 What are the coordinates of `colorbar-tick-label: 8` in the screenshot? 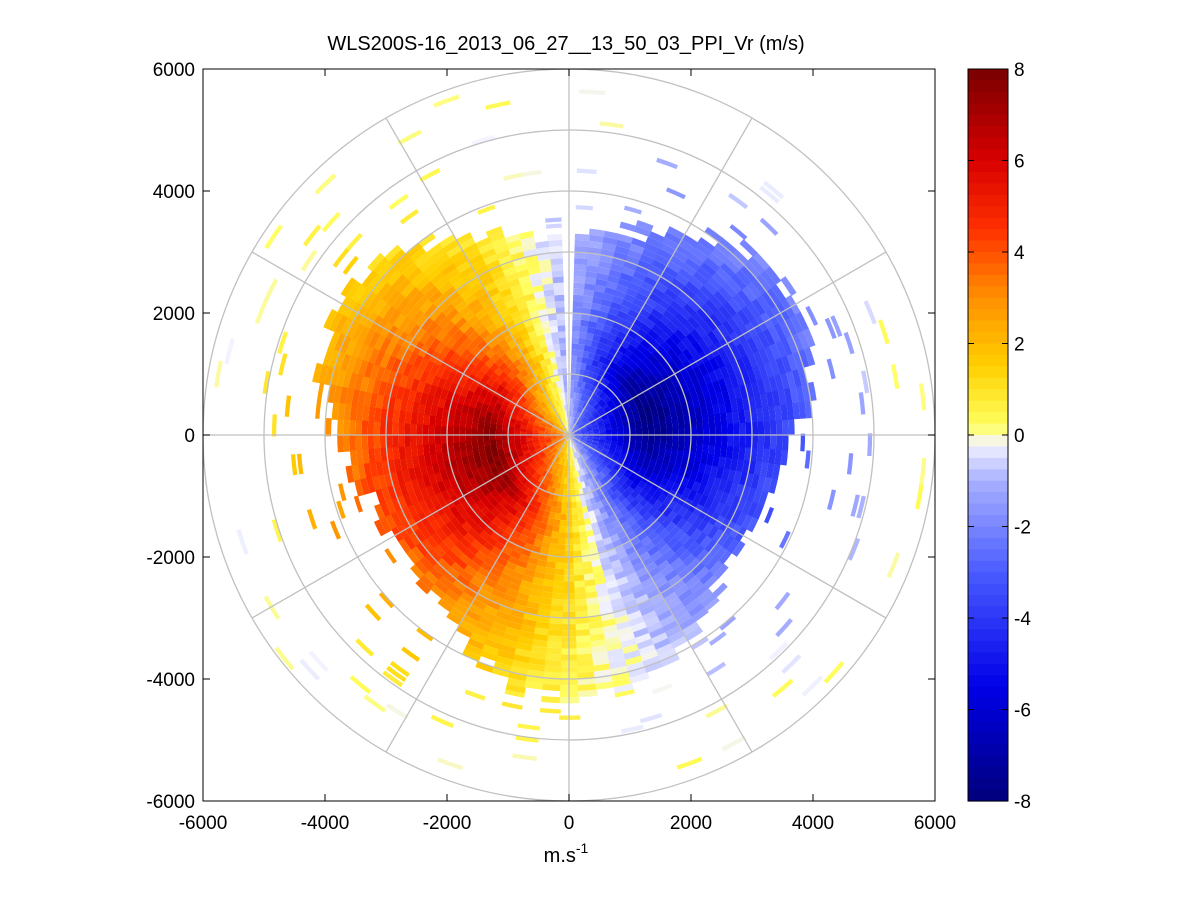 It's located at (1019, 70).